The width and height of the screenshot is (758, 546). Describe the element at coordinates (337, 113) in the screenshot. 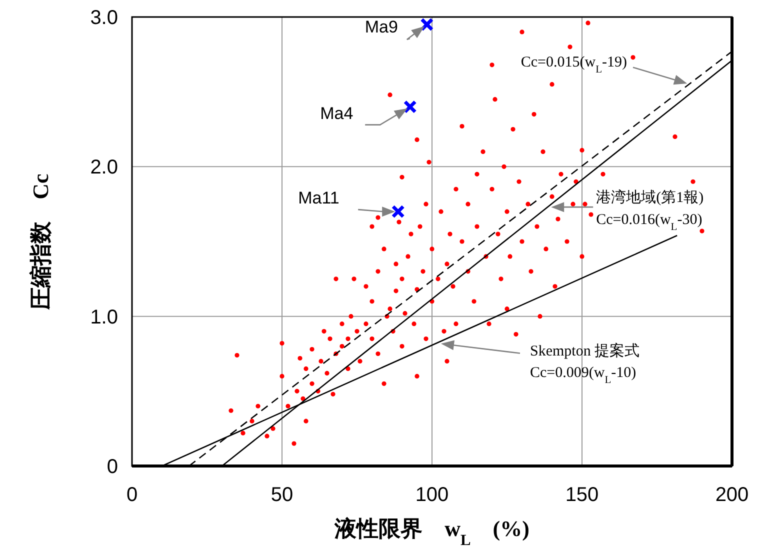

I see `annotation: Ma4` at that location.